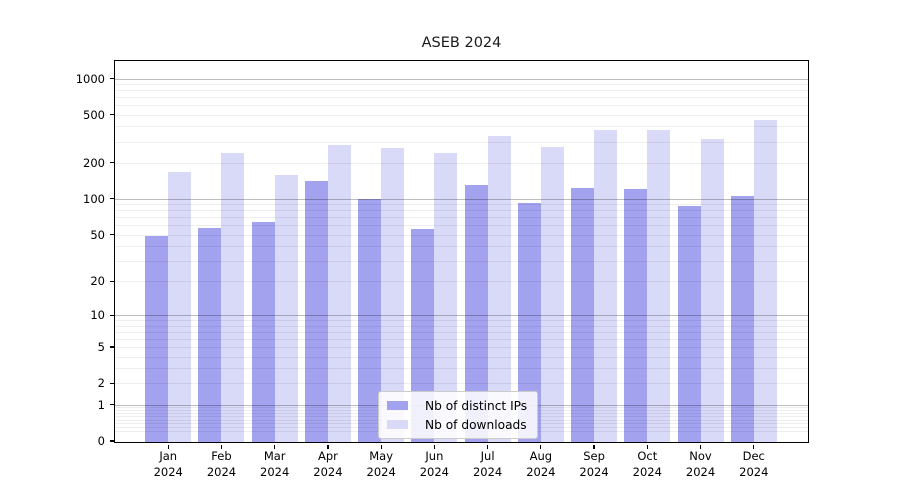 The width and height of the screenshot is (900, 500). What do you see at coordinates (529, 322) in the screenshot?
I see `bar-distinct-ips-aug` at bounding box center [529, 322].